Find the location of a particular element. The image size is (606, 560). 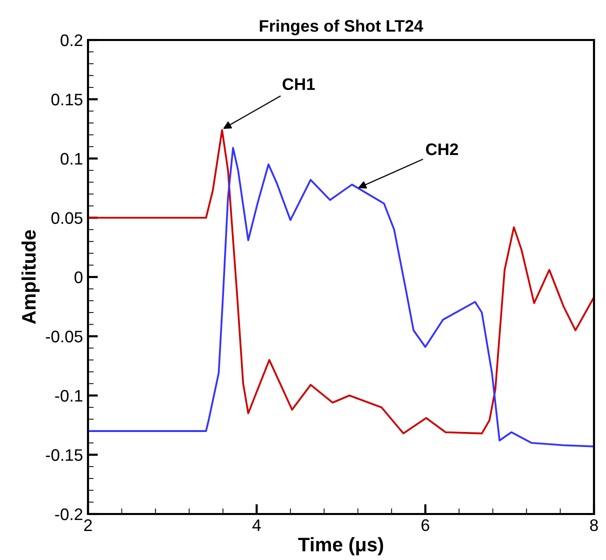

annotation: CH2 is located at coordinates (442, 149).